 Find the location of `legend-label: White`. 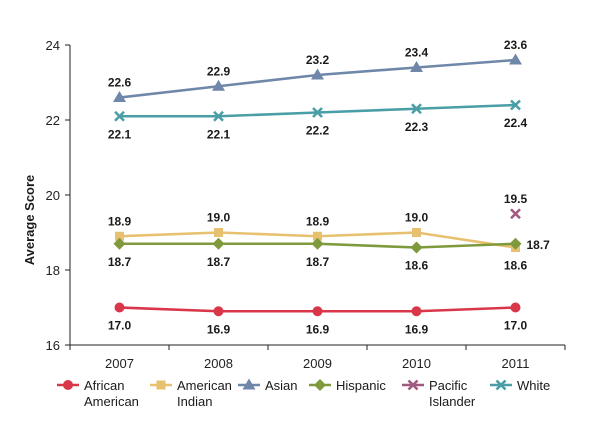

legend-label: White is located at coordinates (533, 385).